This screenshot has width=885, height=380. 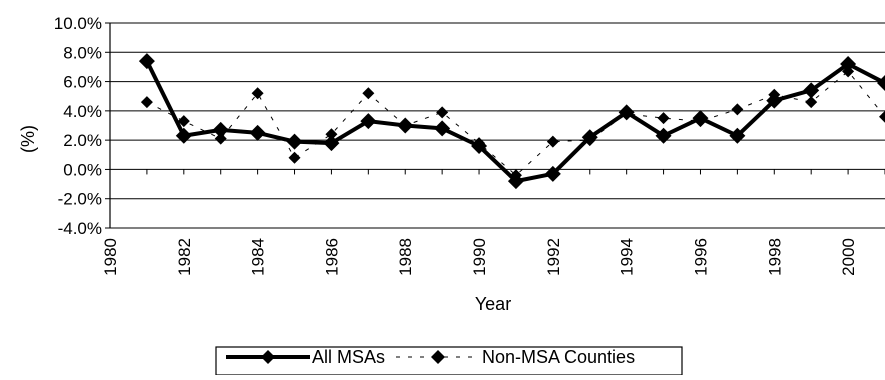 I want to click on x-tick-label: 1980, so click(x=110, y=257).